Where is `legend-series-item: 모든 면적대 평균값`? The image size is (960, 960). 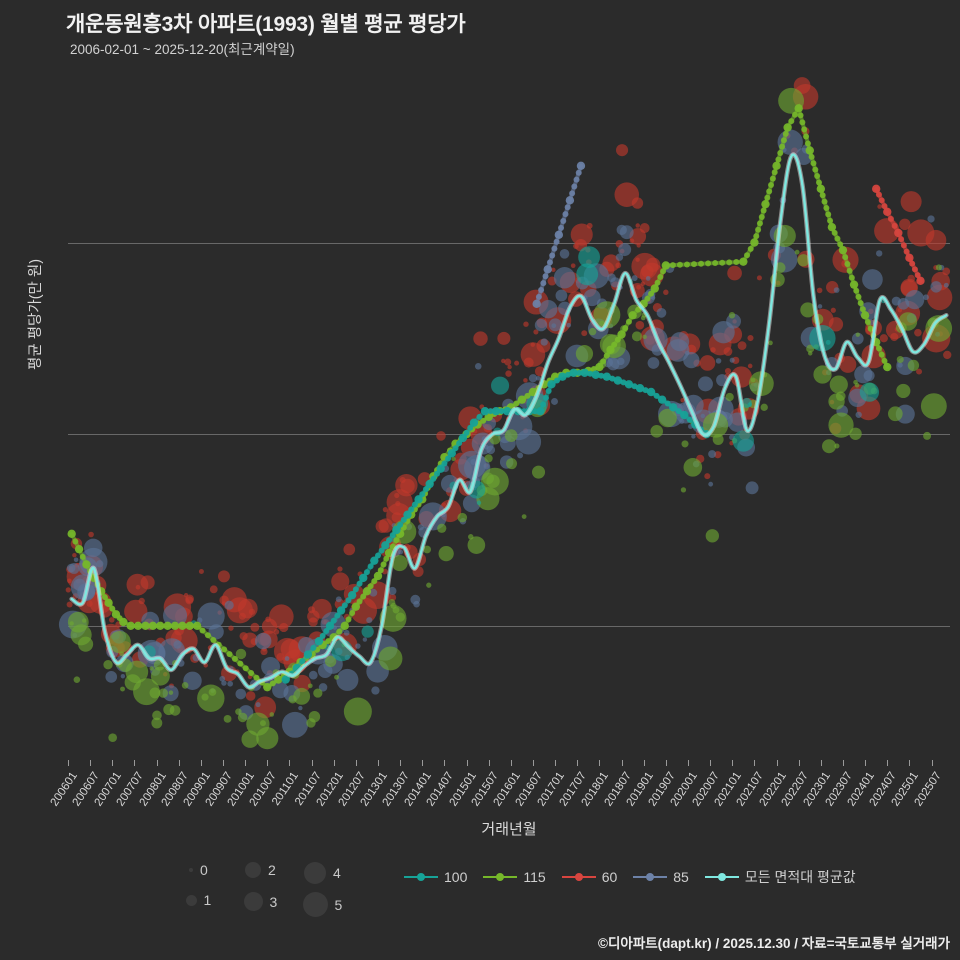
legend-series-item: 모든 면적대 평균값 is located at coordinates (780, 877).